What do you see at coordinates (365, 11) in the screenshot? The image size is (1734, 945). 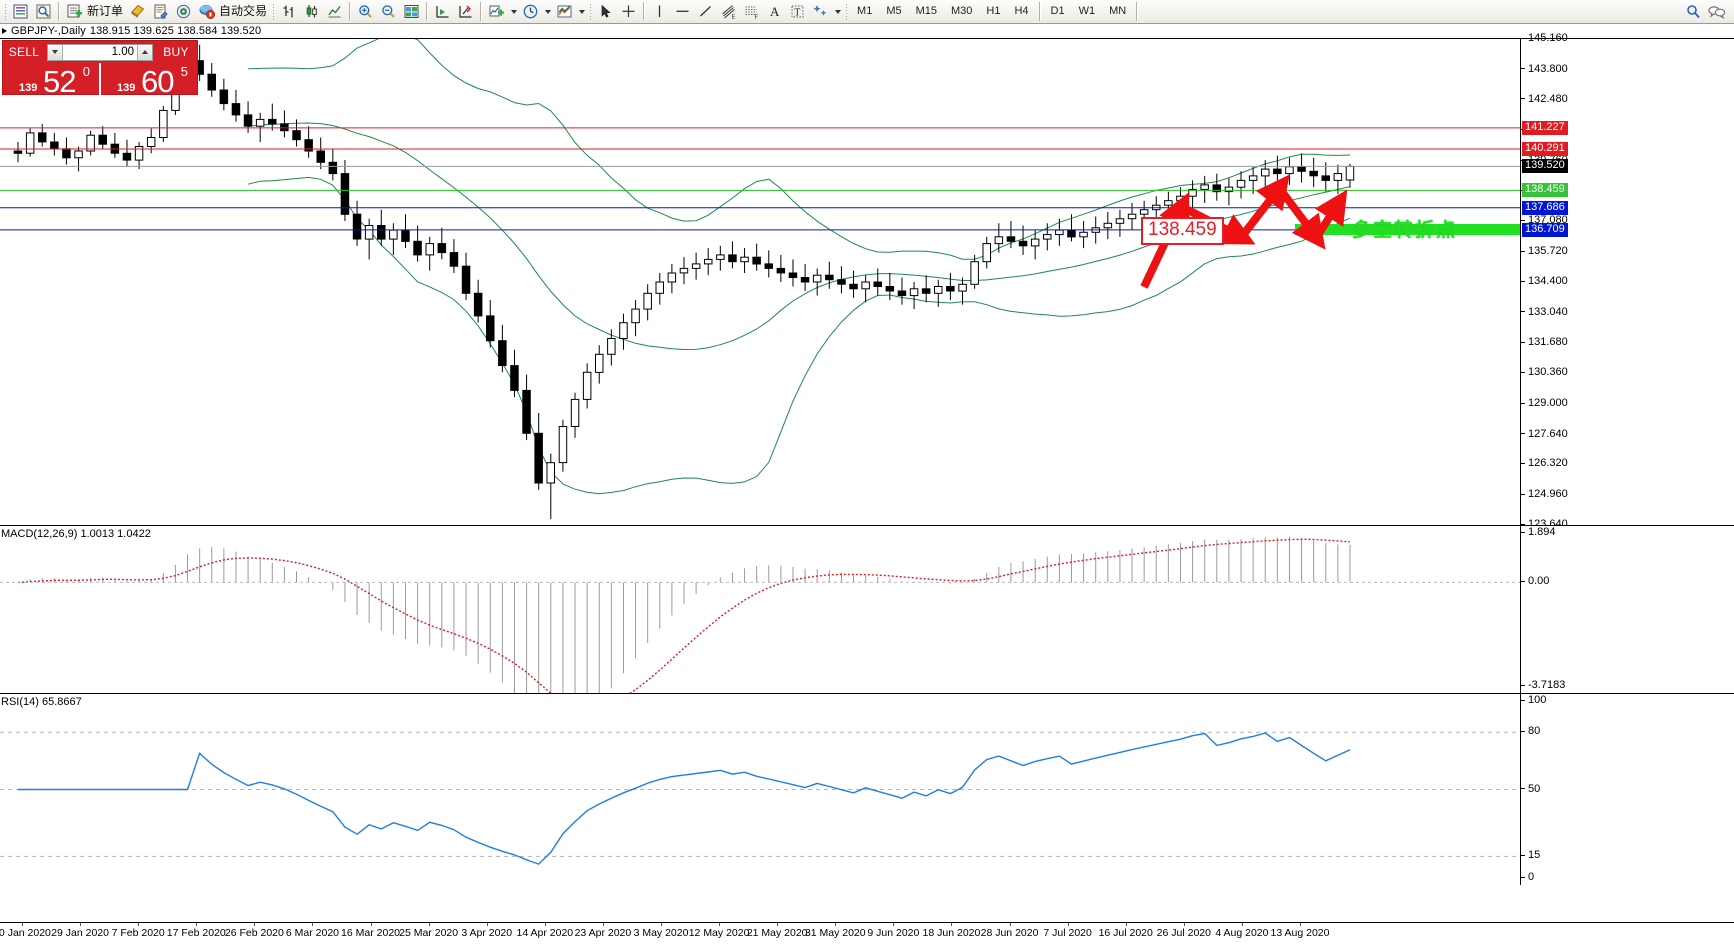 I see `zoom-in-icon` at bounding box center [365, 11].